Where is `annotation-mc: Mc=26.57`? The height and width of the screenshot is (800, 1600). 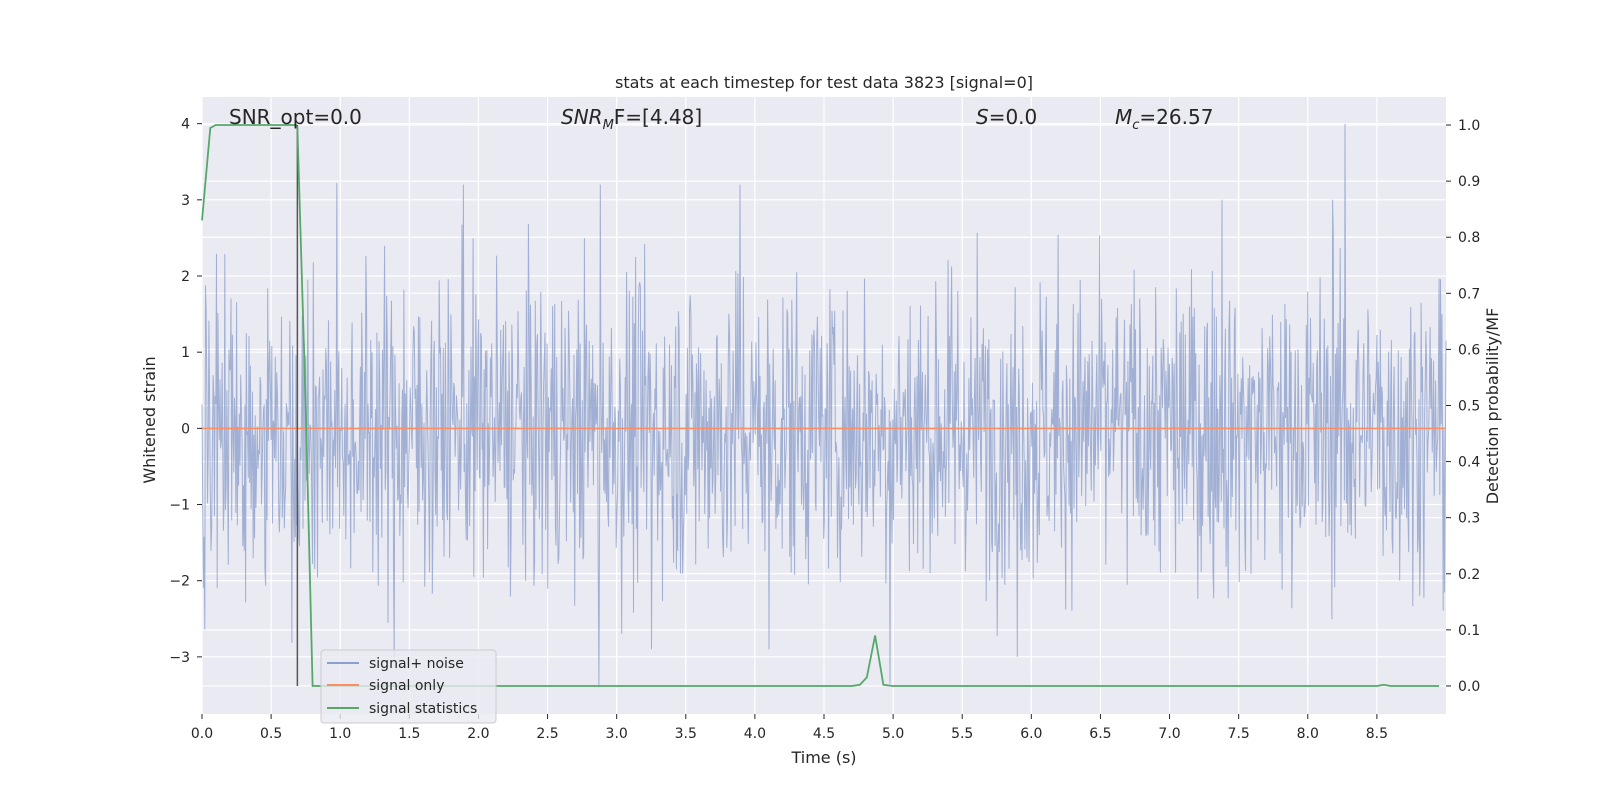
annotation-mc: Mc=26.57 is located at coordinates (1164, 119).